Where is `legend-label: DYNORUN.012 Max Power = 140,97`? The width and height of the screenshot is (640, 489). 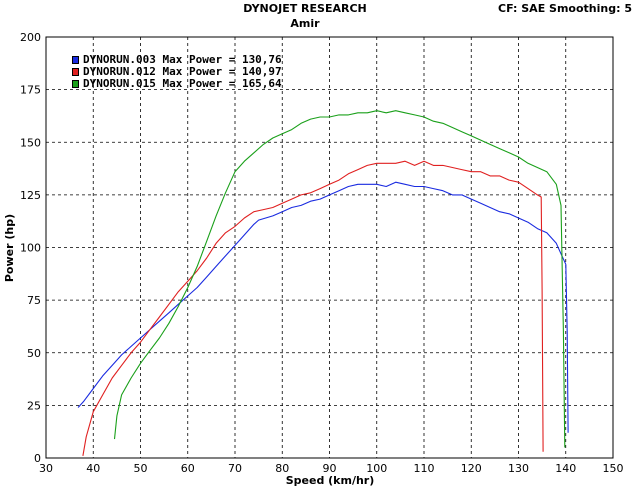 legend-label: DYNORUN.012 Max Power = 140,97 is located at coordinates (182, 71).